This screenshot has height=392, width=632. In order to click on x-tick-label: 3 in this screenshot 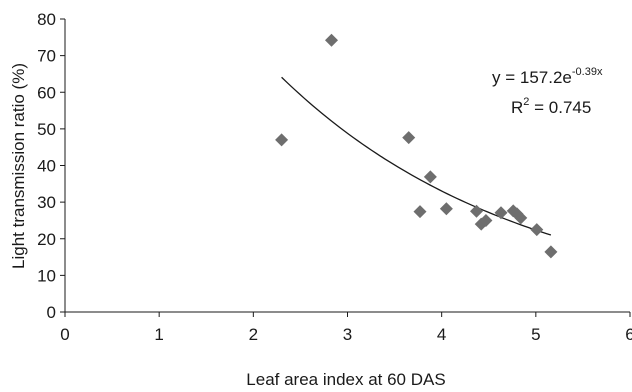, I will do `click(347, 334)`.